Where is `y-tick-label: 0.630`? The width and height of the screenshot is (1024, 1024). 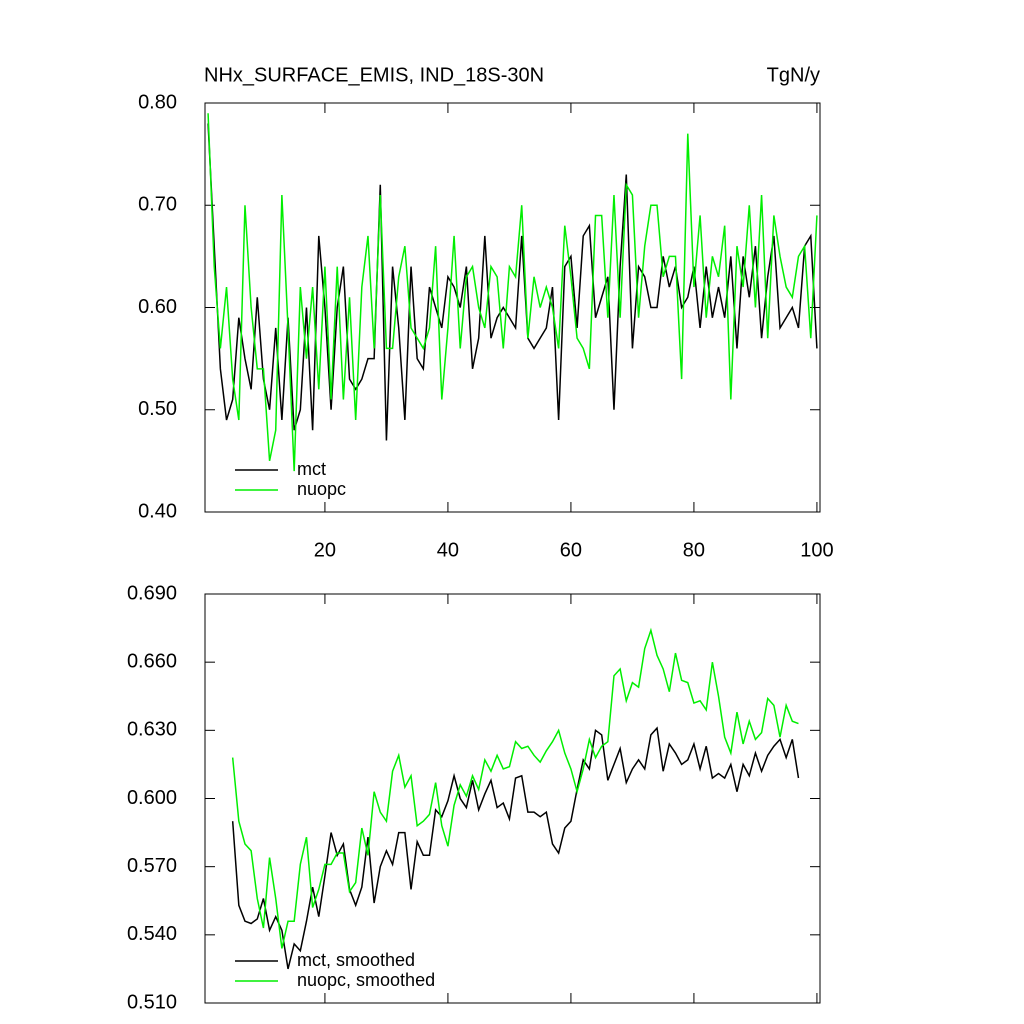
y-tick-label: 0.630 is located at coordinates (152, 730).